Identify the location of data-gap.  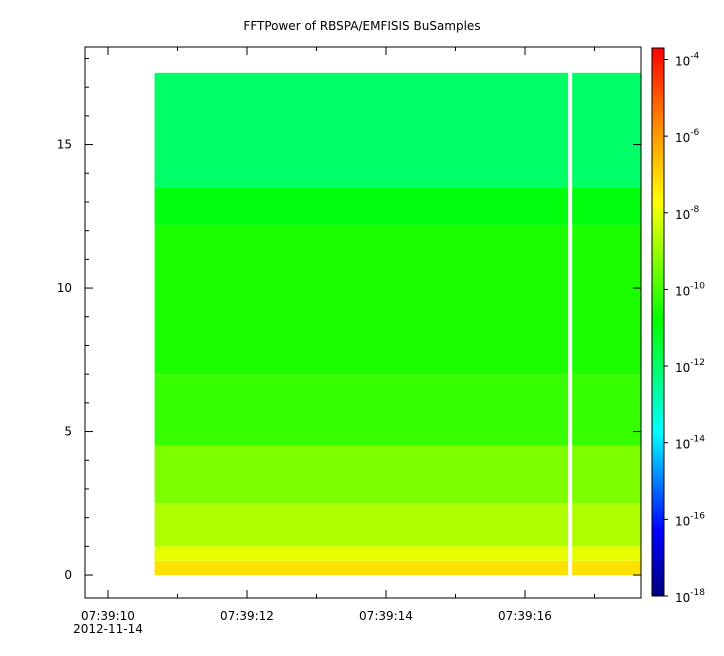
(570, 324).